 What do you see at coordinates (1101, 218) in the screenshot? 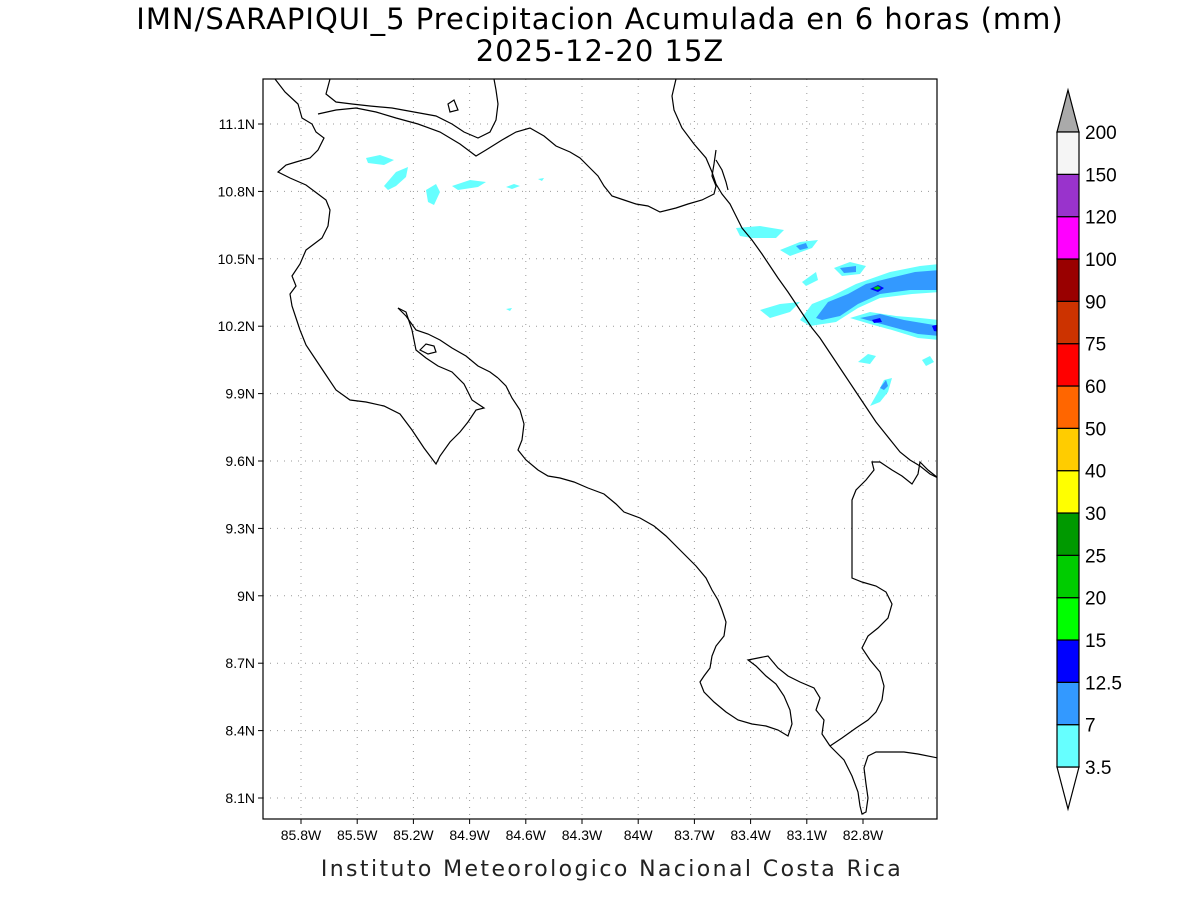
I see `colorbar-level-label: 120` at bounding box center [1101, 218].